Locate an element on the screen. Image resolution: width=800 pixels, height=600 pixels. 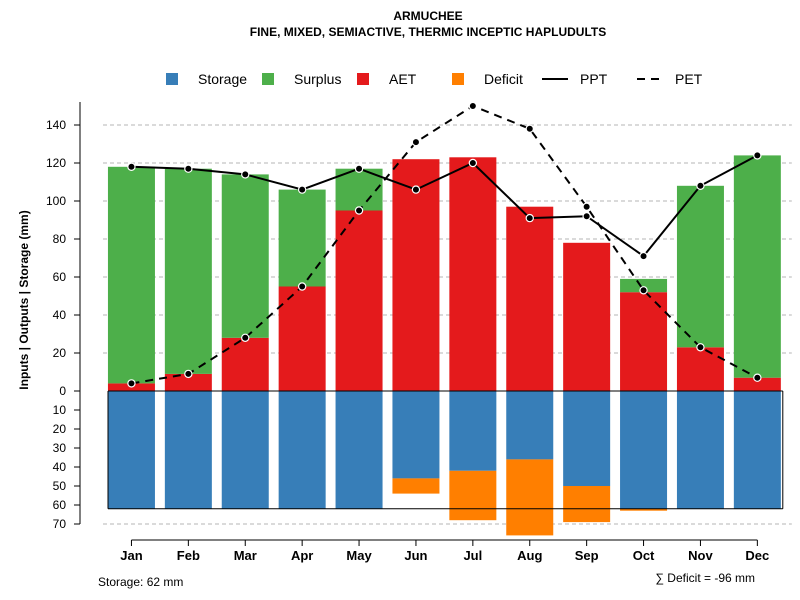
y-tick-label: 10 is located at coordinates (60, 410).